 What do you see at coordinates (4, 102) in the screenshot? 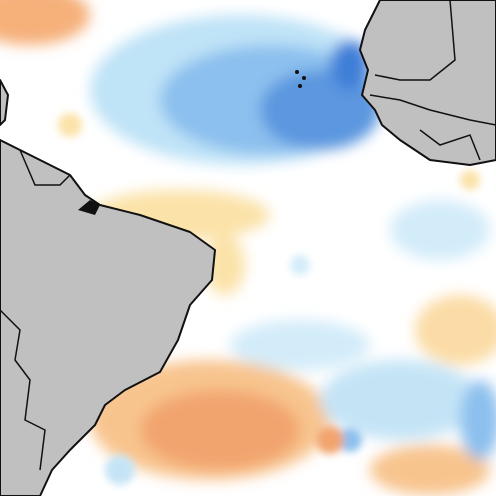
I see `land-fragment` at bounding box center [4, 102].